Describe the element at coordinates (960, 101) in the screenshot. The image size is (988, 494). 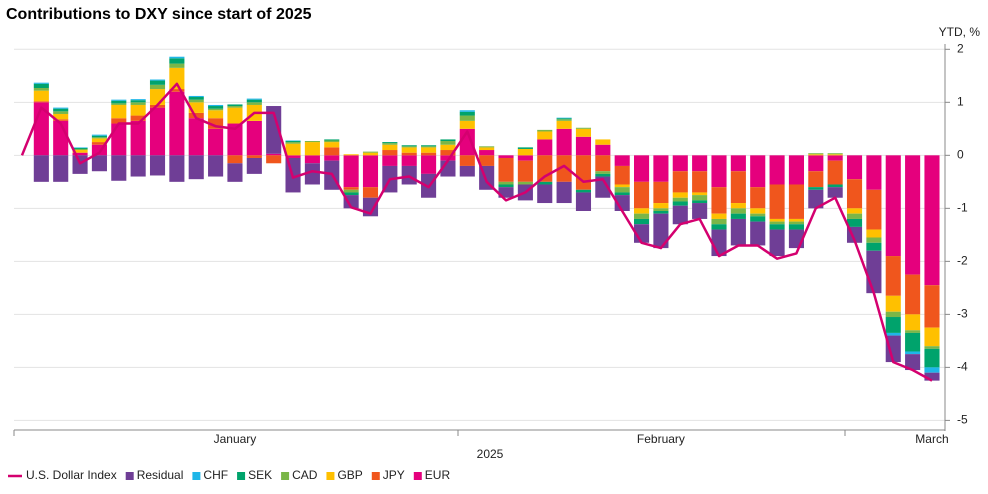
I see `y-tick-label: 1` at that location.